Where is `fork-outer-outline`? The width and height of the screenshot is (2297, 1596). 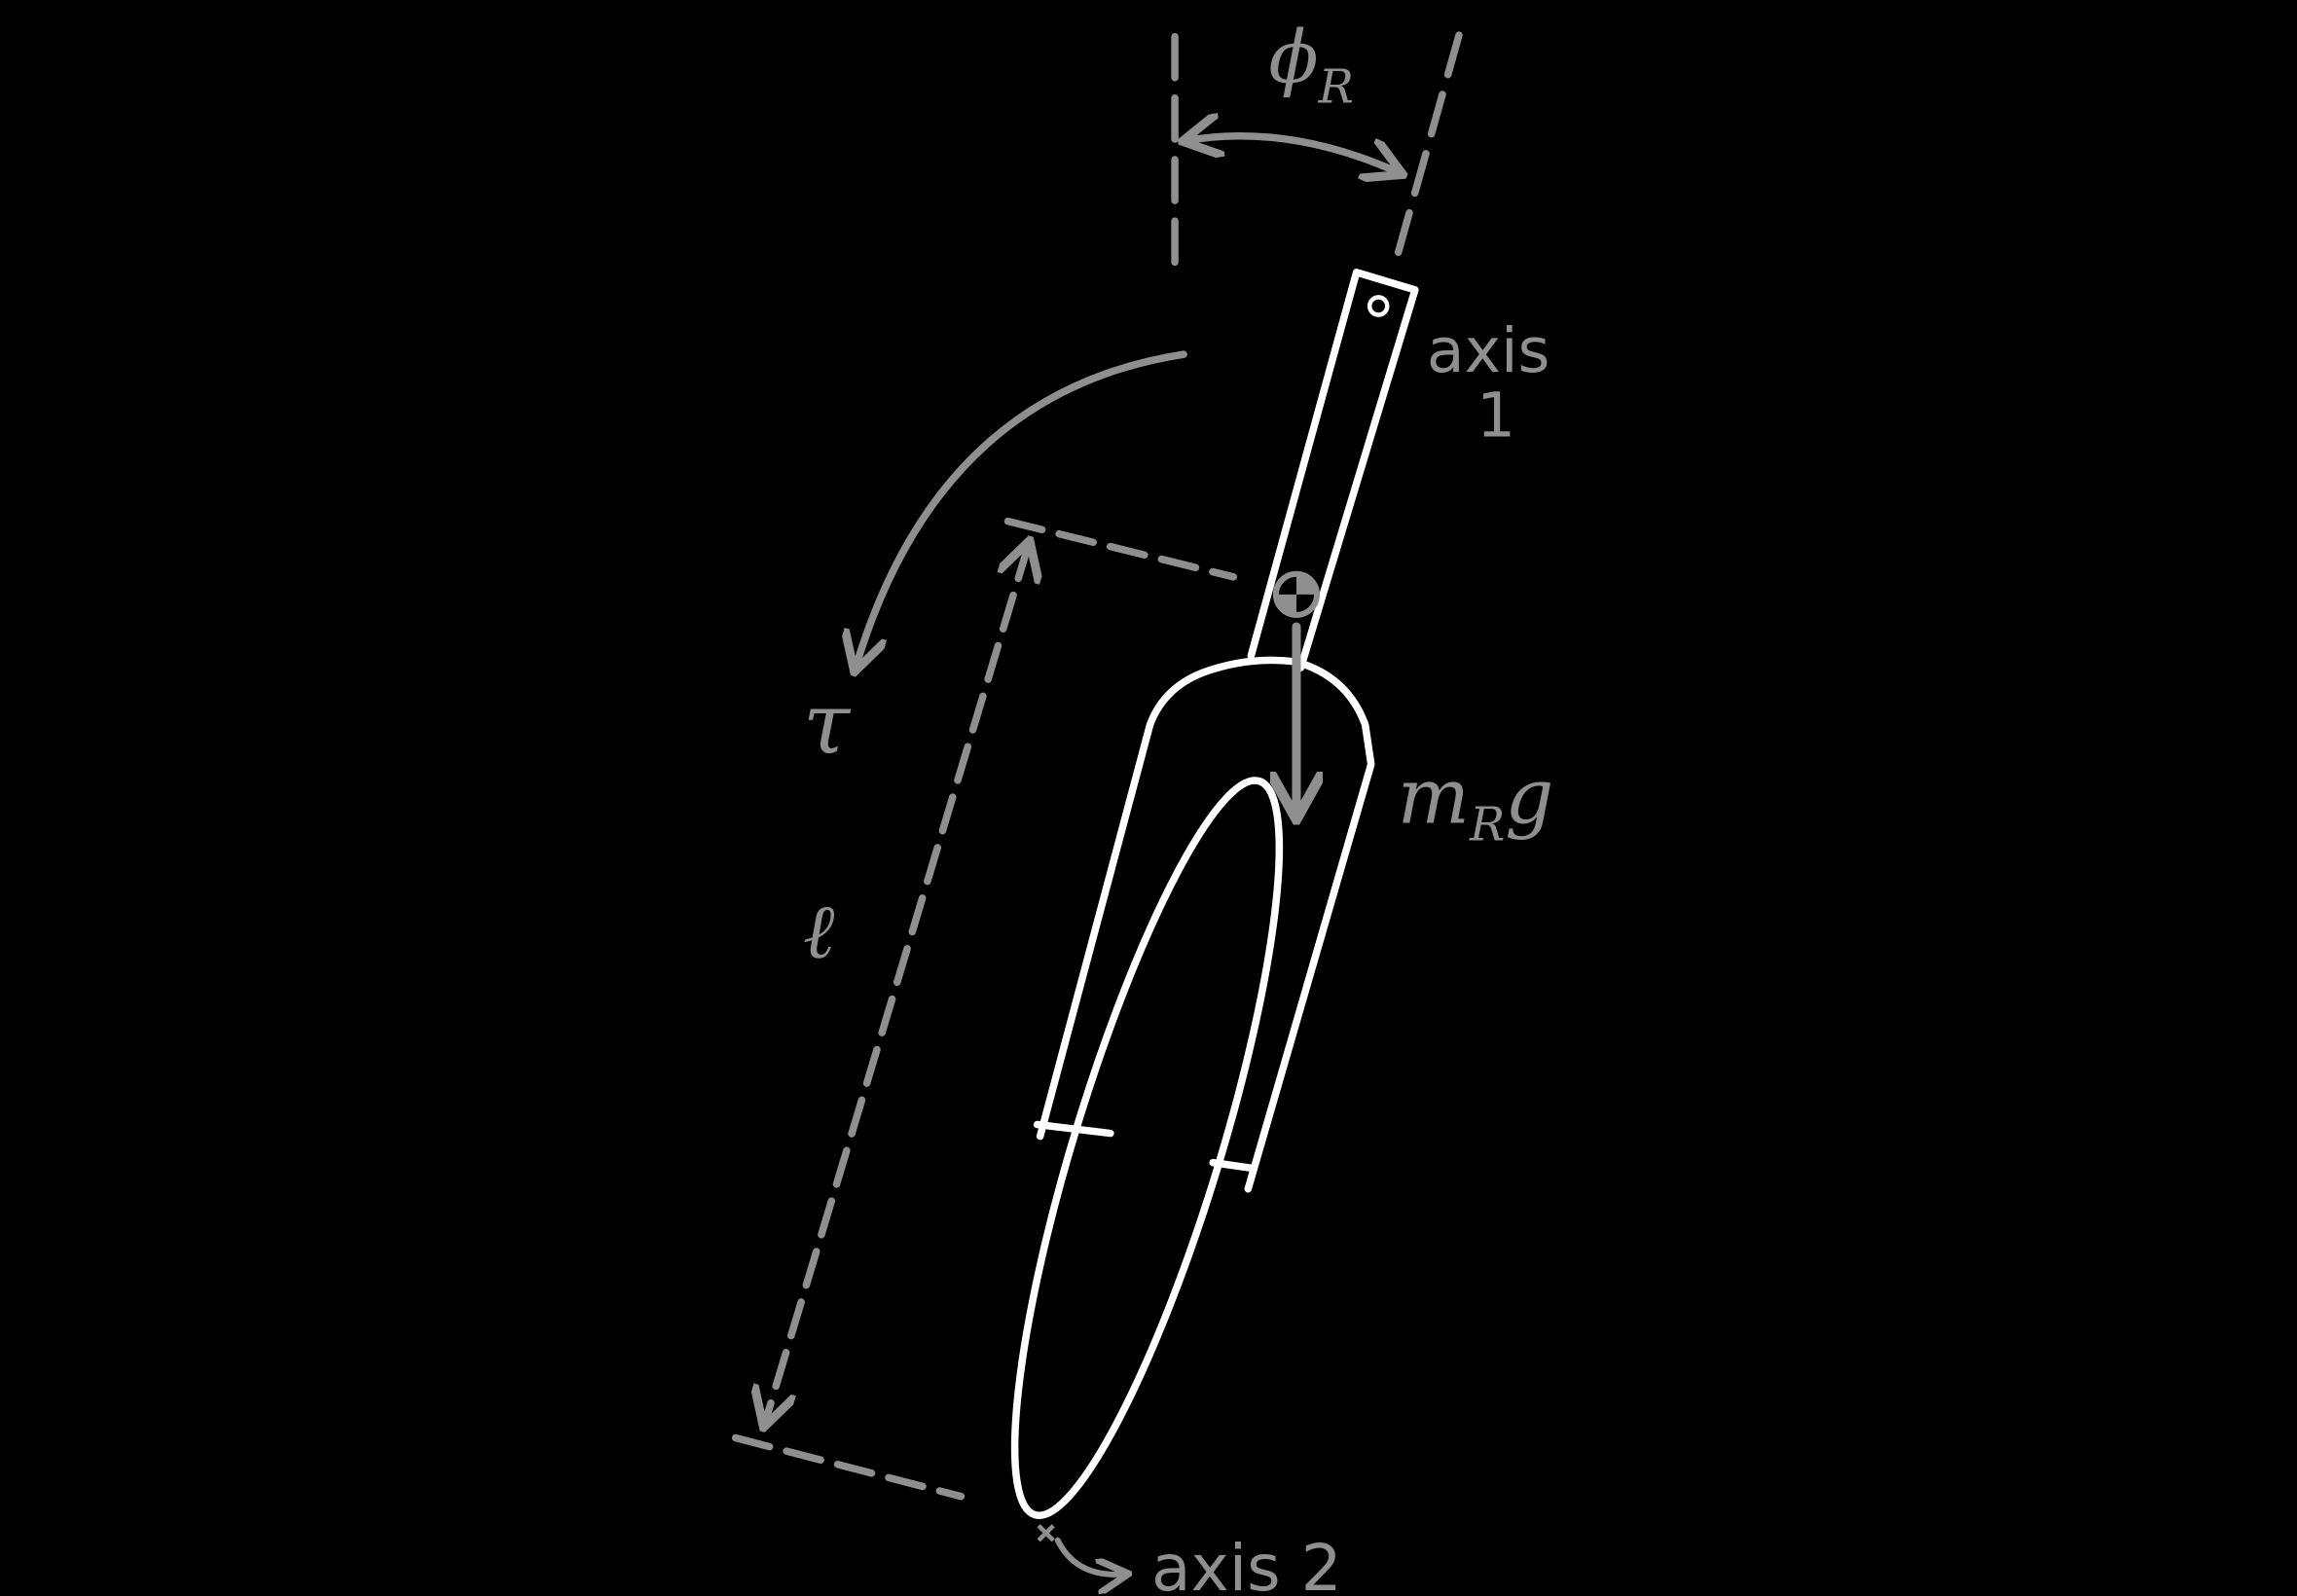
fork-outer-outline is located at coordinates (1205, 924).